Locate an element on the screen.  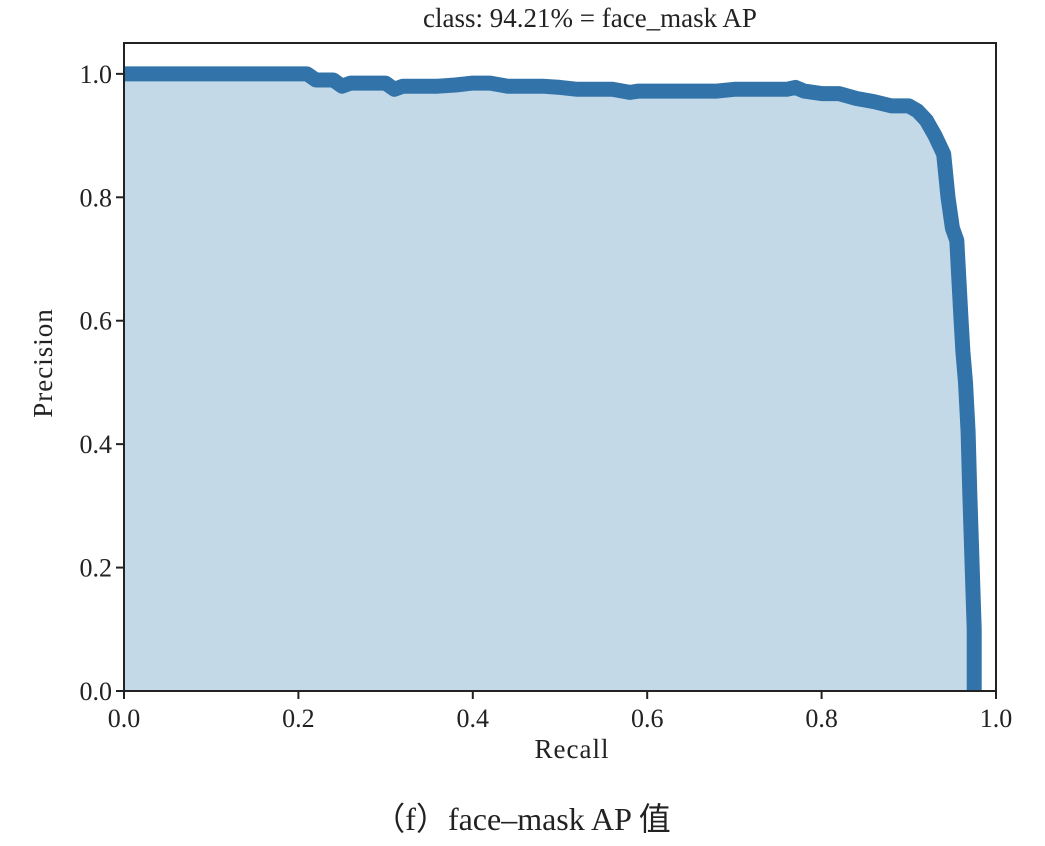
x-tick-label: 0.2 is located at coordinates (298, 718).